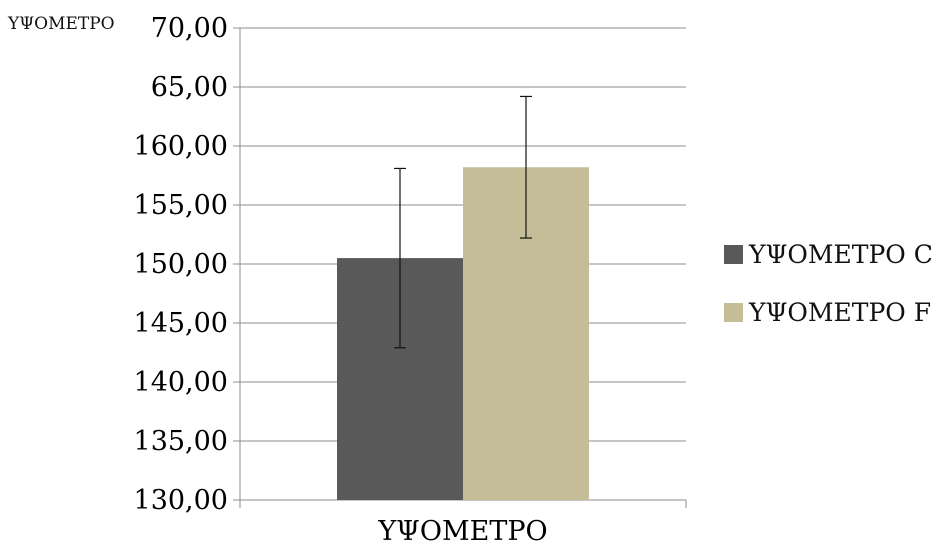 The image size is (938, 548). I want to click on y-tick-label: 145,00, so click(181, 323).